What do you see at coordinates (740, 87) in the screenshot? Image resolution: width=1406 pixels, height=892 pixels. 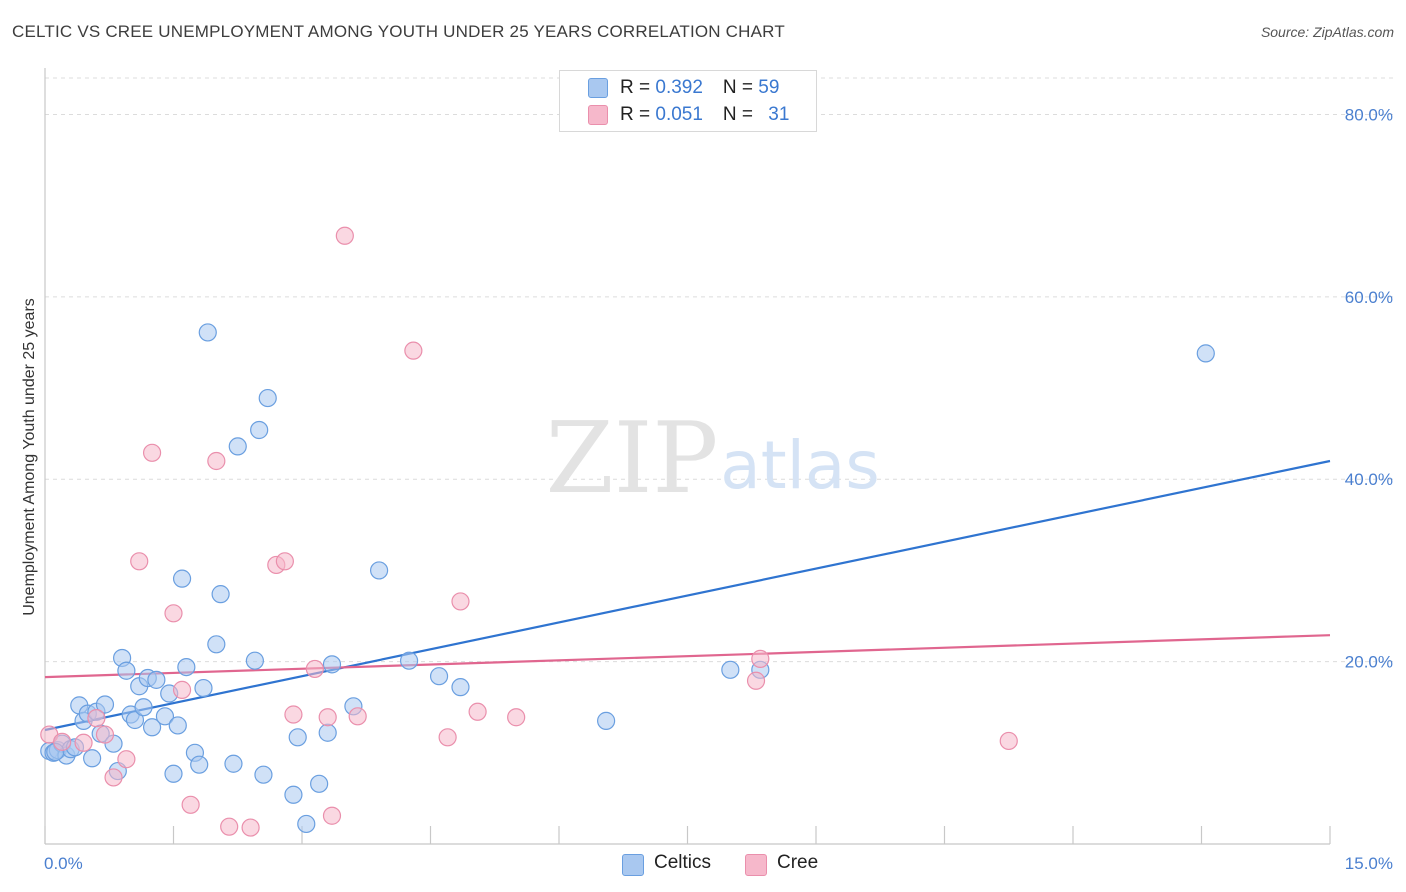 I see `celtics-n-label: N =` at bounding box center [740, 87].